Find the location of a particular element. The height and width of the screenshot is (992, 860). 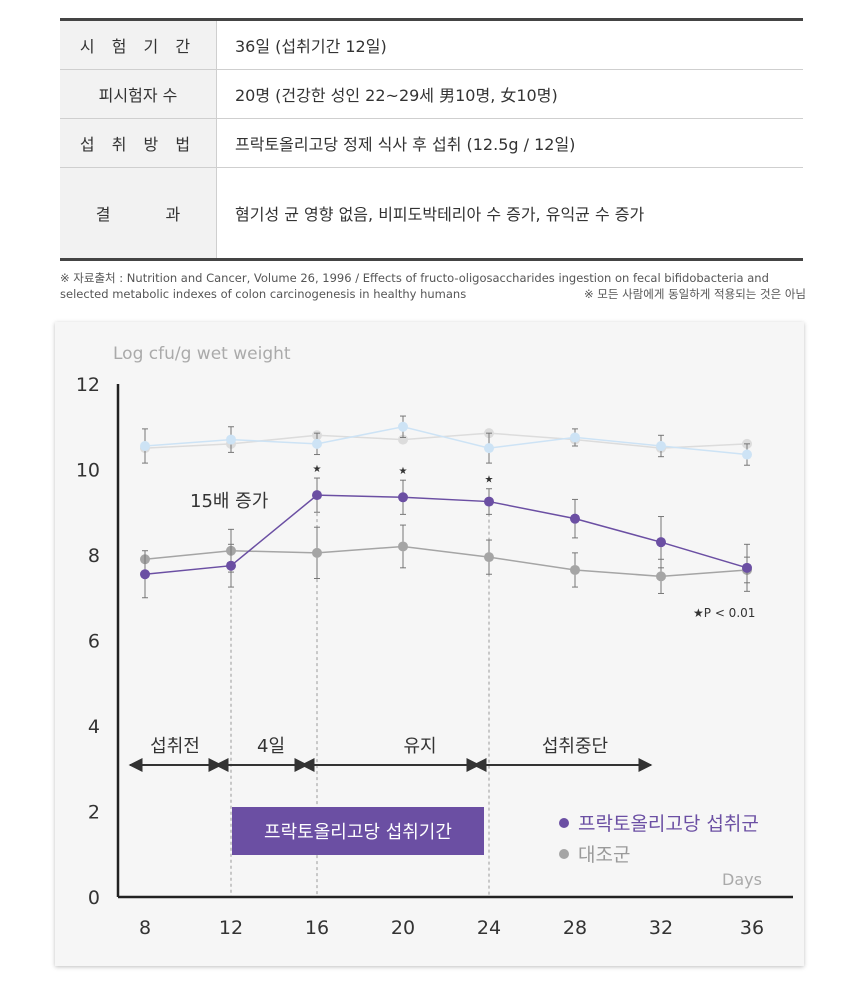

significance-note: ★P < 0.01 is located at coordinates (724, 613).